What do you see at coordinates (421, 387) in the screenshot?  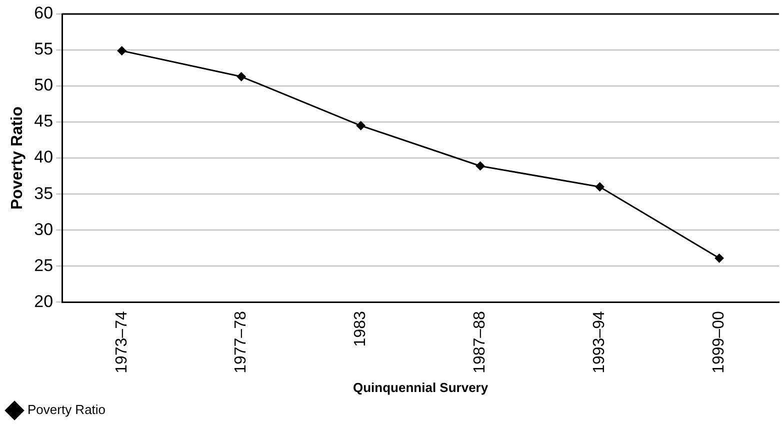 I see `x-axis-title: Quinquennial Survery` at bounding box center [421, 387].